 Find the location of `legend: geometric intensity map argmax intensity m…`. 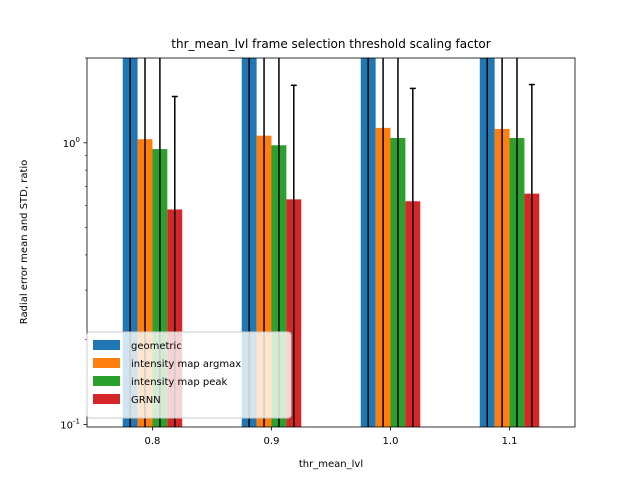

legend: geometric intensity map argmax intensity m… is located at coordinates (189, 375).